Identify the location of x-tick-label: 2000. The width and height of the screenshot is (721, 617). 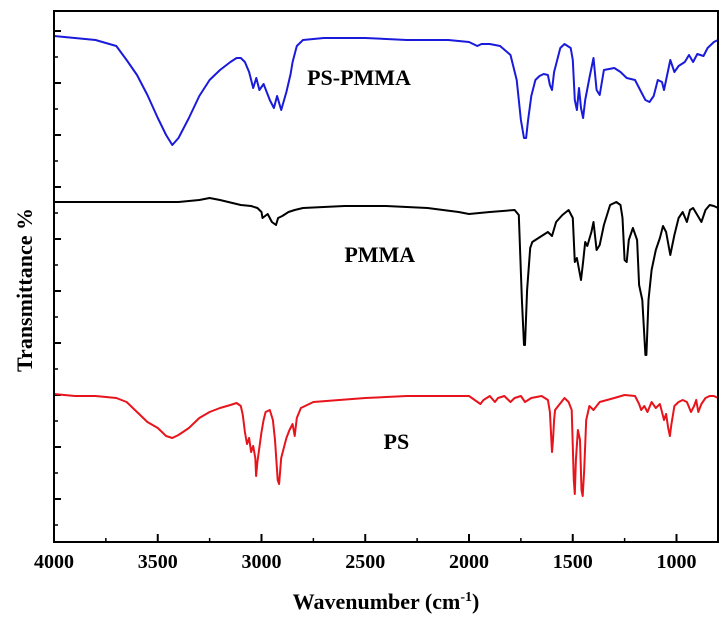
(469, 562).